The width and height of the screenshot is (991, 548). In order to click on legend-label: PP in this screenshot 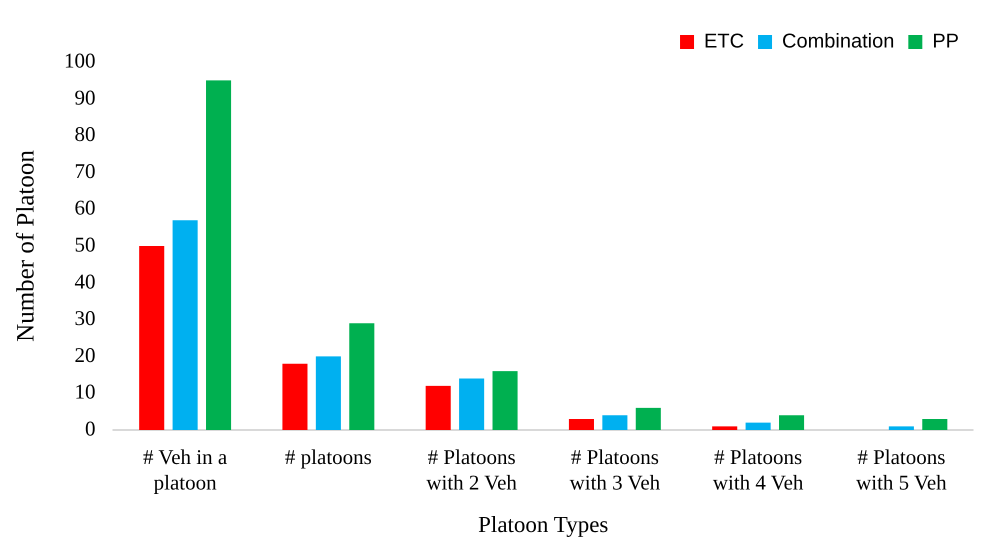, I will do `click(946, 41)`.